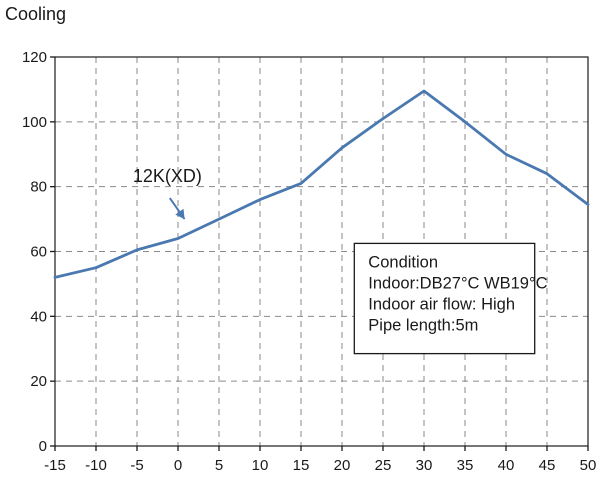 This screenshot has width=605, height=486. Describe the element at coordinates (260, 465) in the screenshot. I see `x-tick-label: 10` at that location.